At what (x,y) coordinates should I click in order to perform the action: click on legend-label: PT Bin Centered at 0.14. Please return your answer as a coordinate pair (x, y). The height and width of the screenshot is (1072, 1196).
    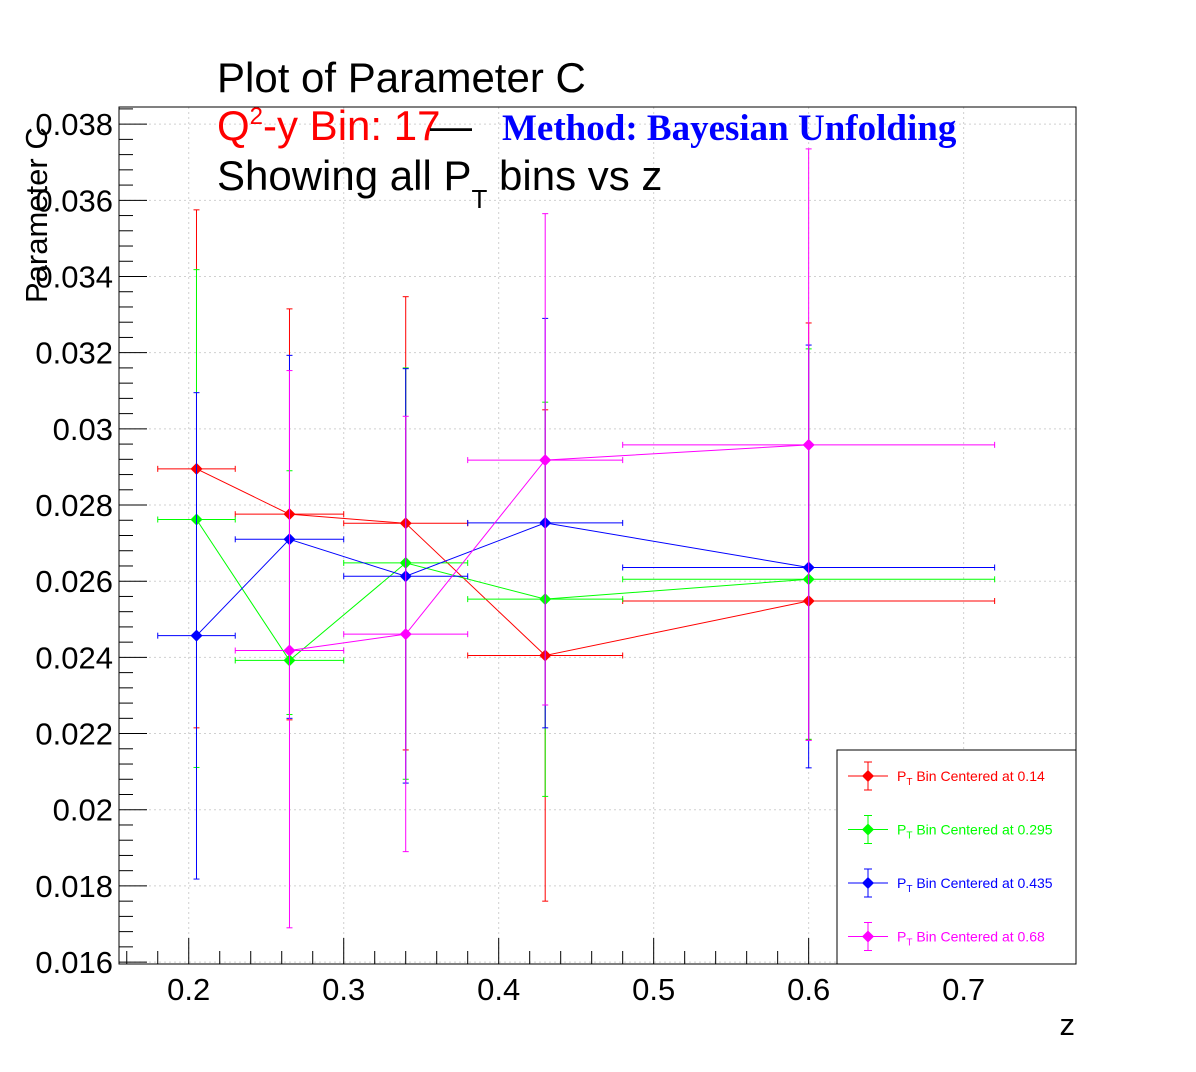
    Looking at the image, I should click on (971, 778).